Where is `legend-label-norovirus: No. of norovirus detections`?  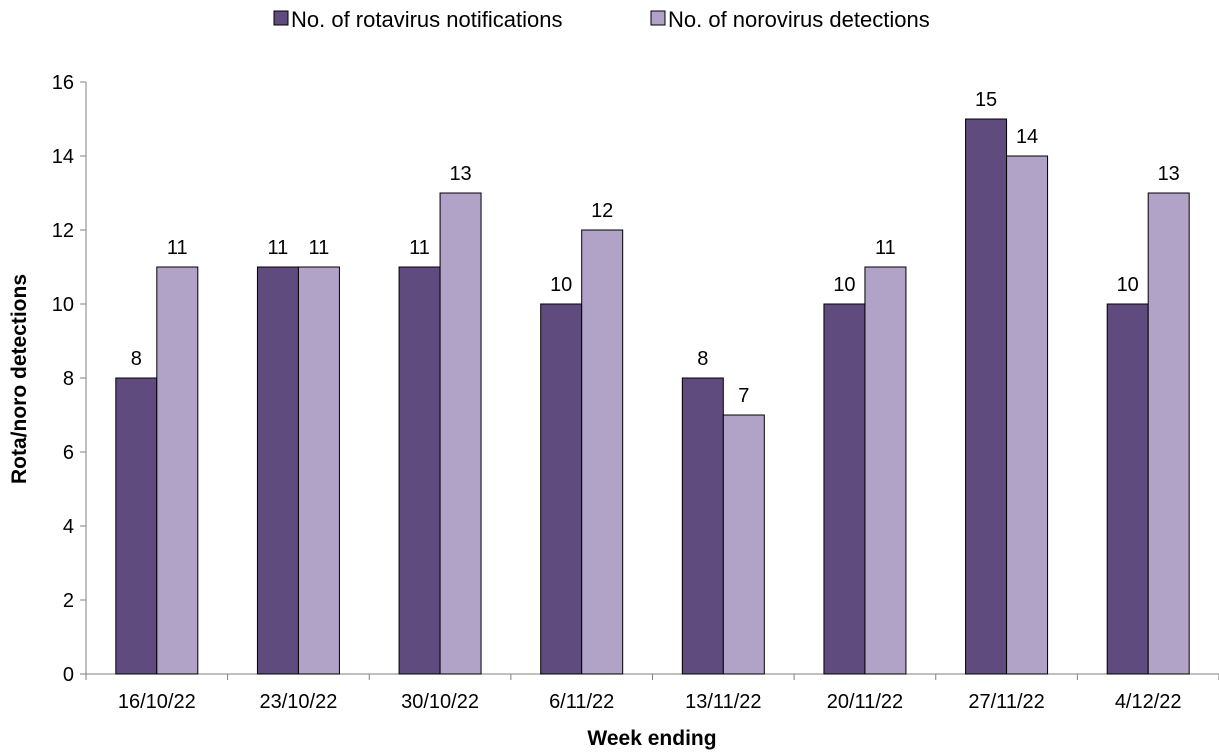 legend-label-norovirus: No. of norovirus detections is located at coordinates (799, 19).